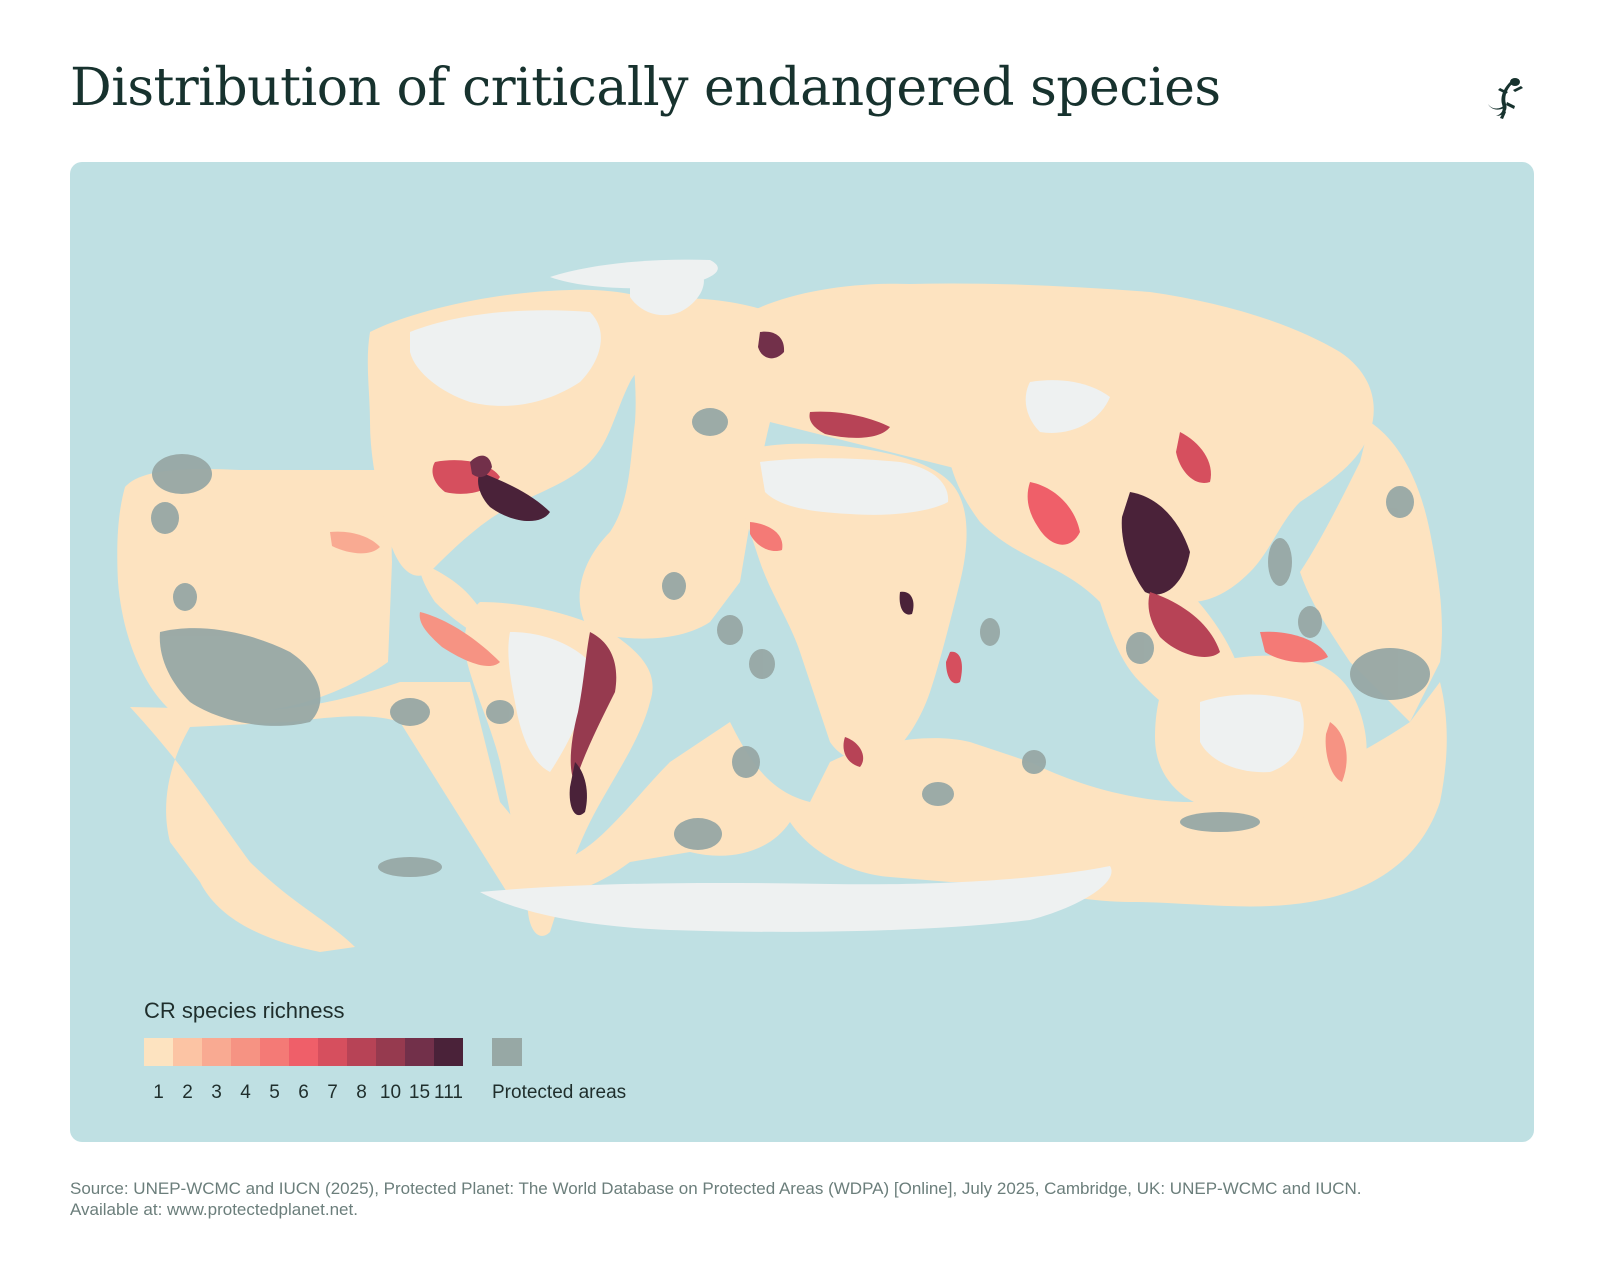  I want to click on sahara, so click(854, 486).